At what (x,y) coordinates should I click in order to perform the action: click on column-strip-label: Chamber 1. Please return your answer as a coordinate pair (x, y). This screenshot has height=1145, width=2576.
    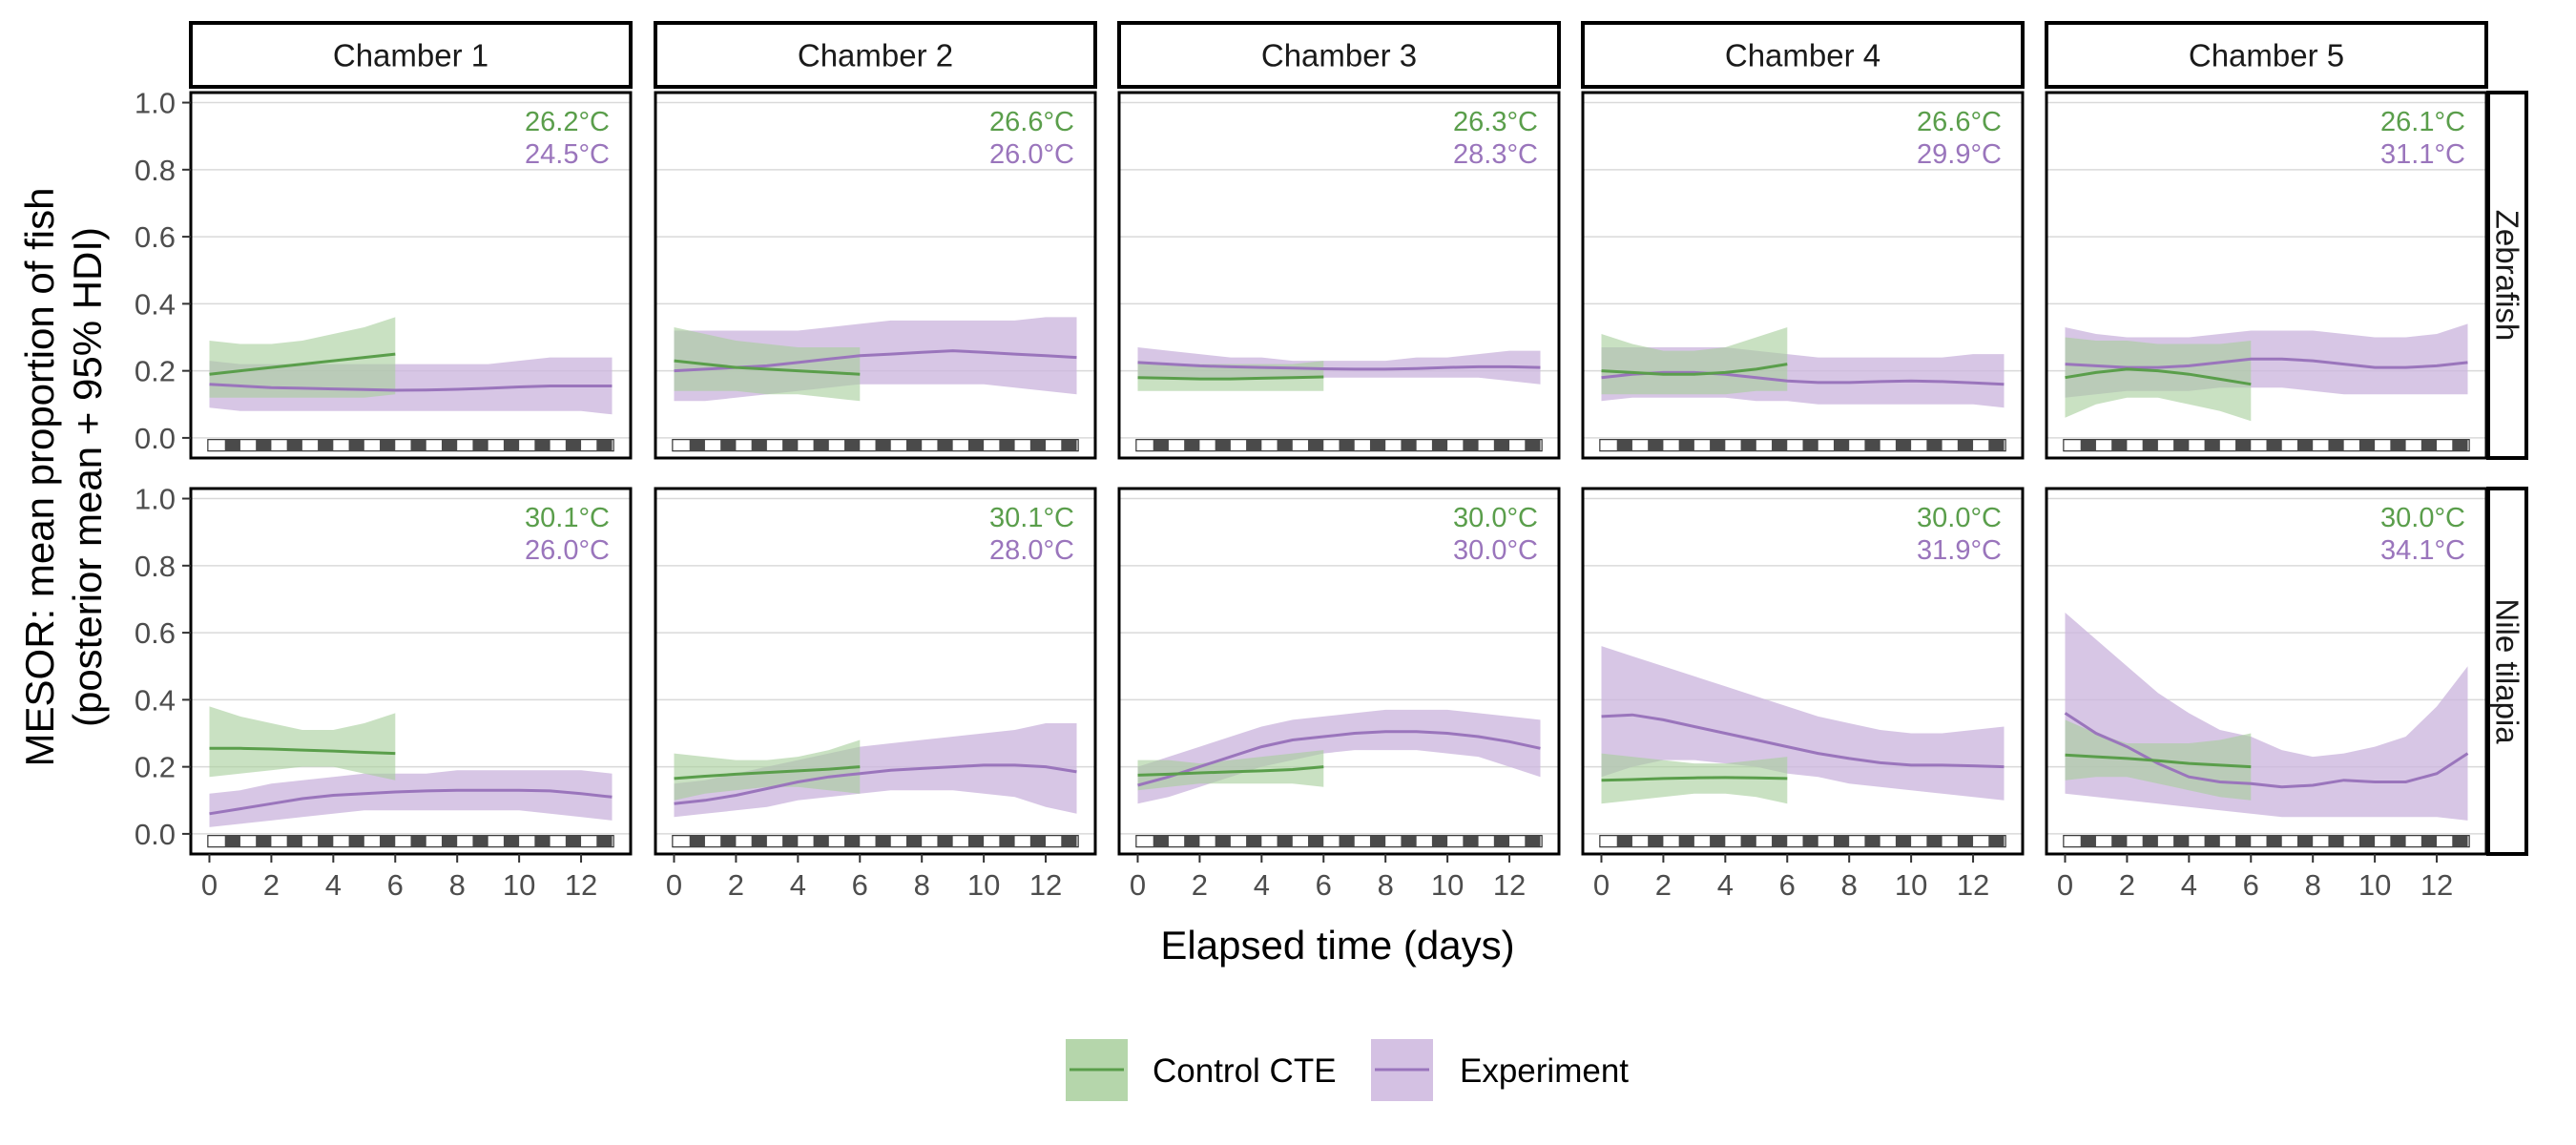
    Looking at the image, I should click on (410, 55).